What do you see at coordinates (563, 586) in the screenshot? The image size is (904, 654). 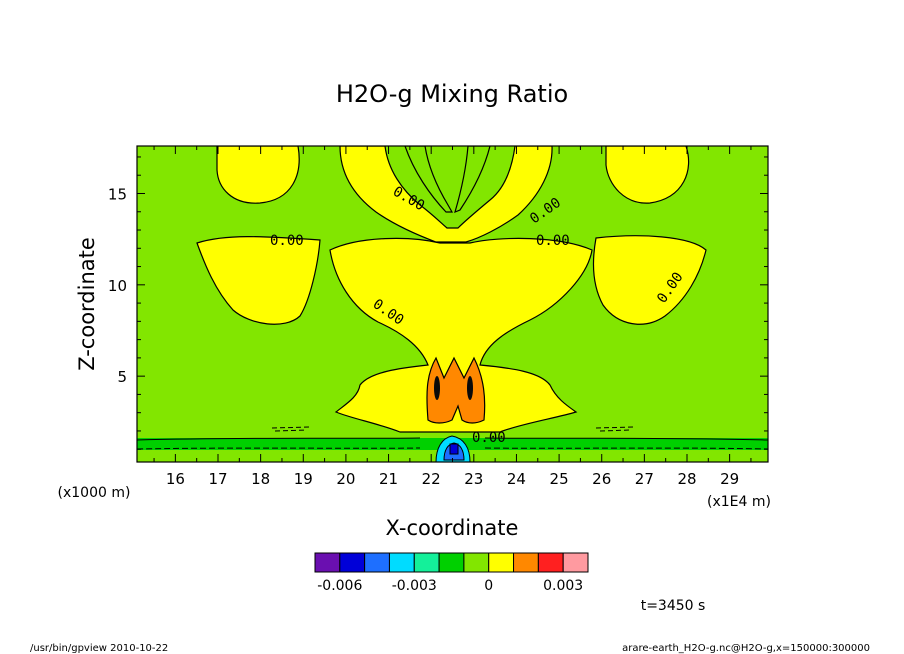 I see `colorbar-tick-label: 0.003` at bounding box center [563, 586].